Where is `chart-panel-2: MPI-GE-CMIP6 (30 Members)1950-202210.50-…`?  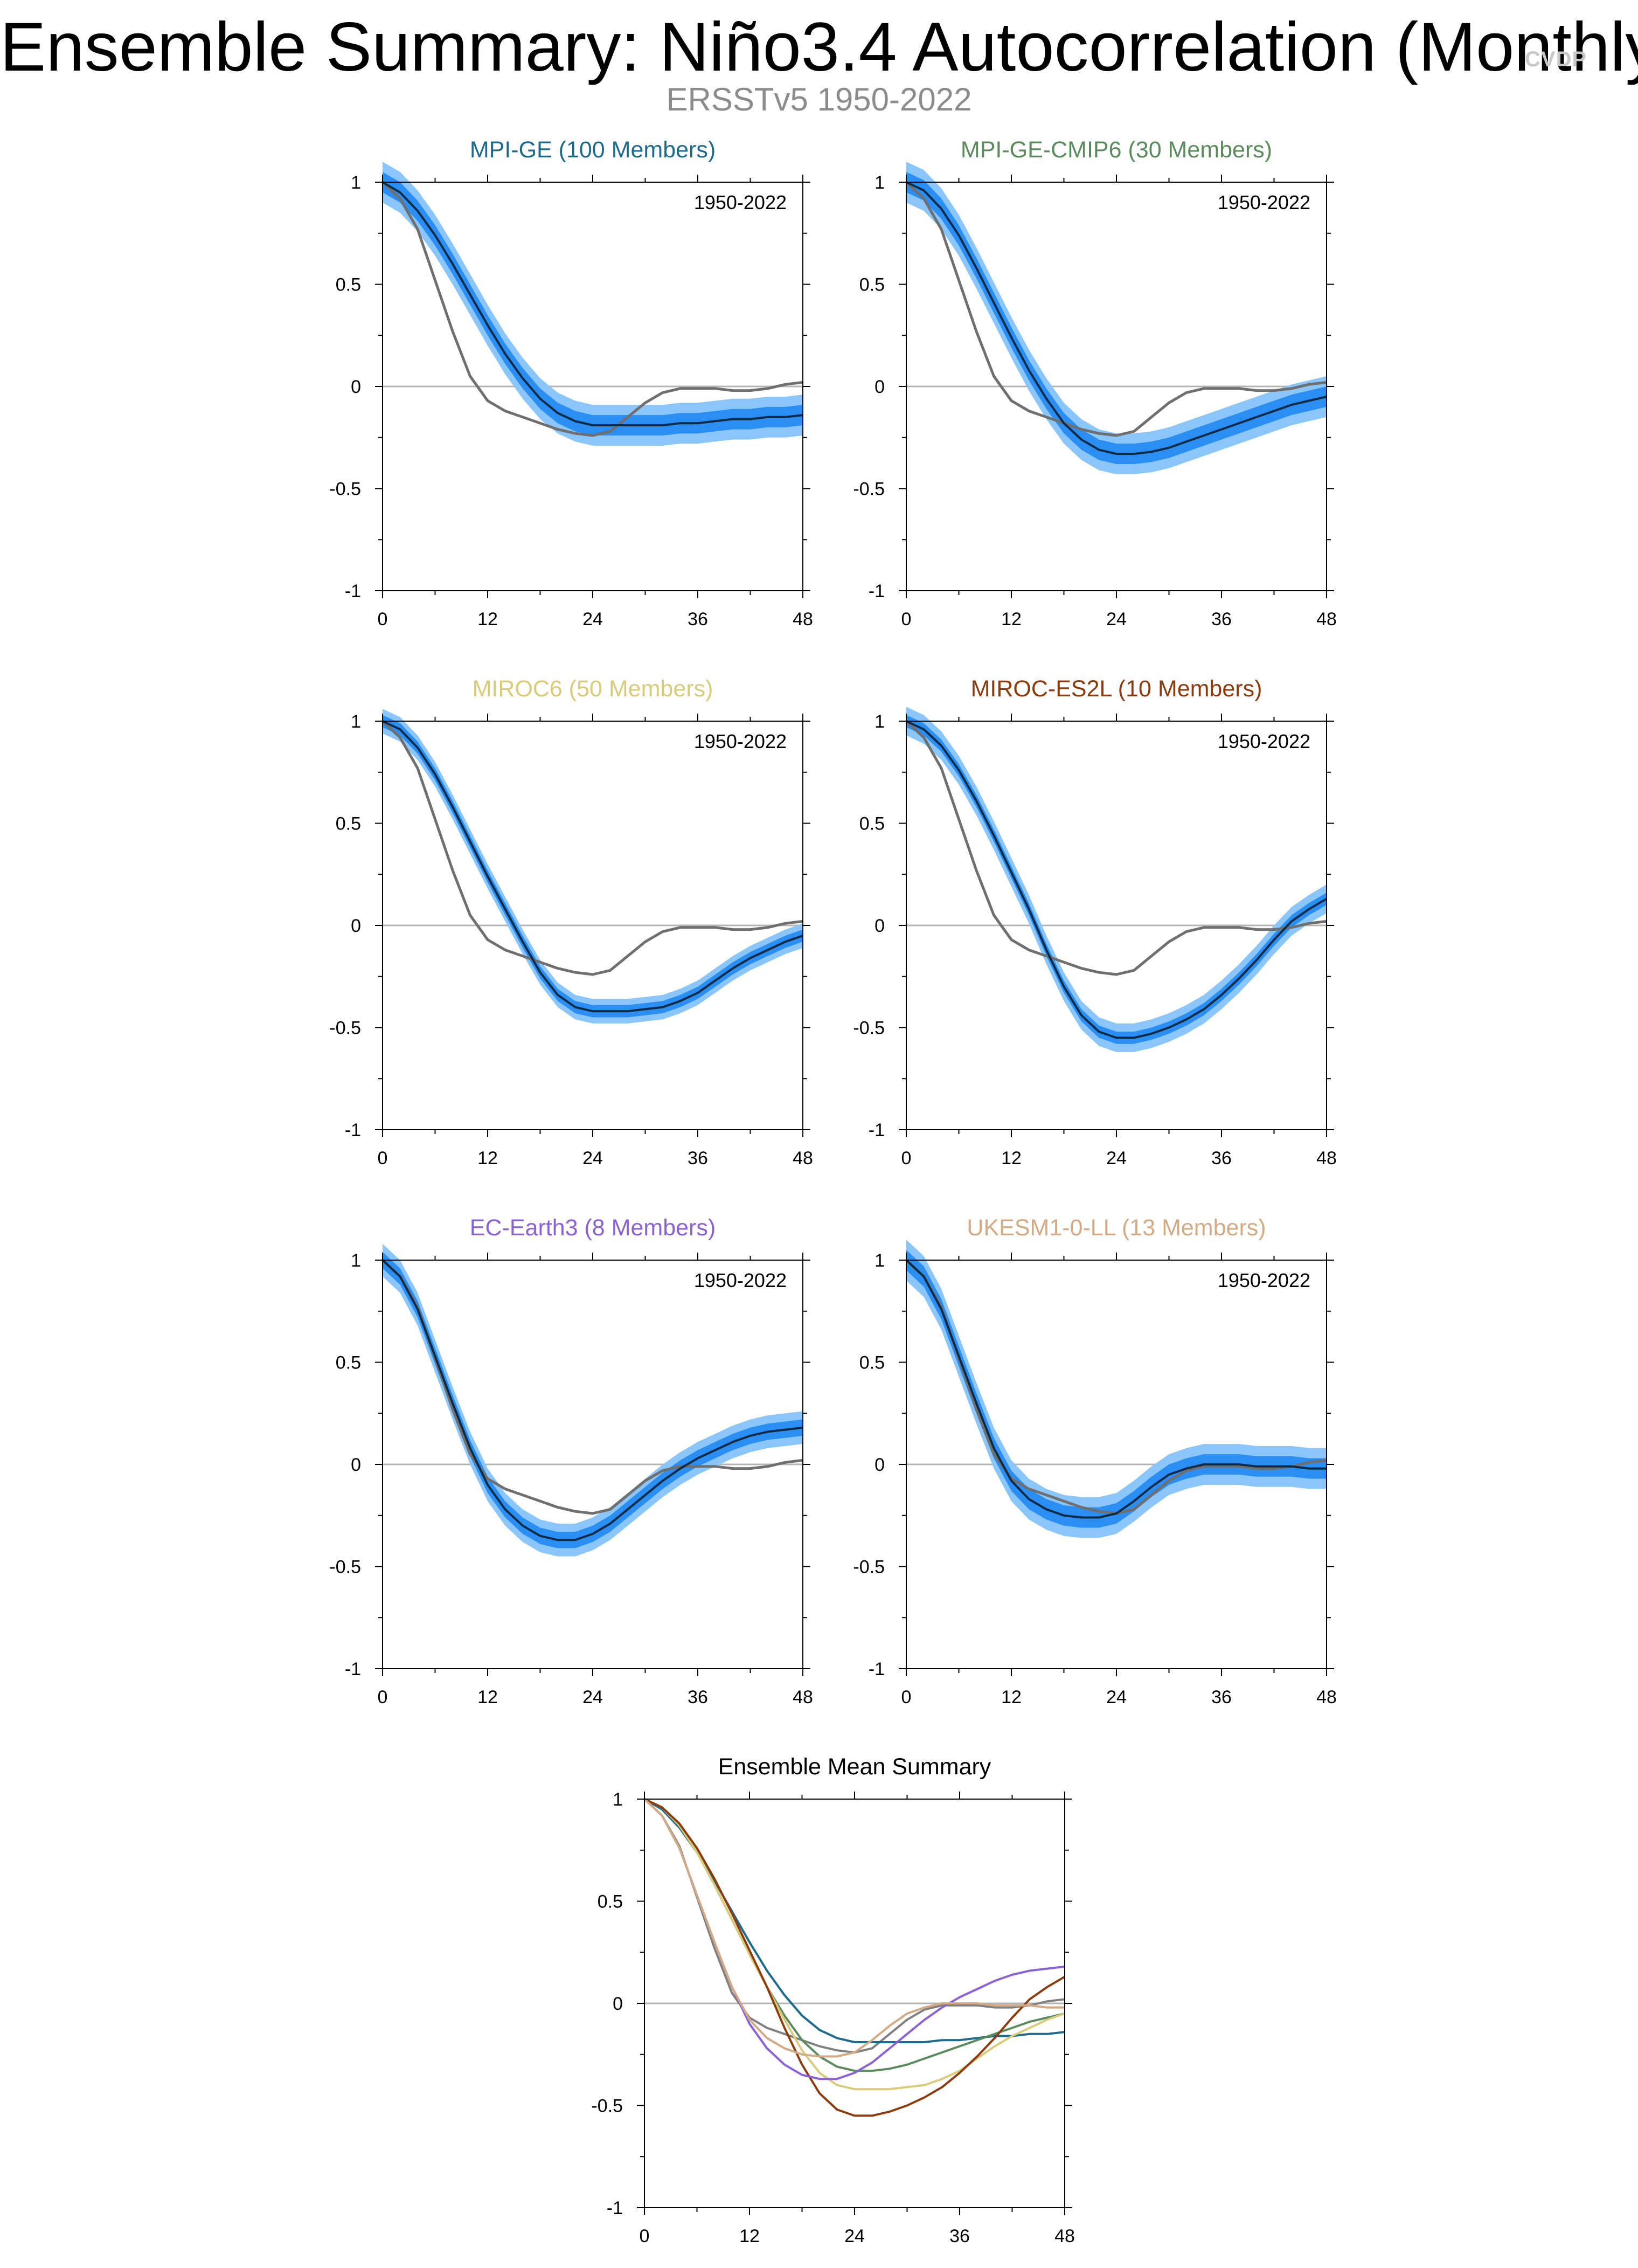
chart-panel-2: MPI-GE-CMIP6 (30 Members)1950-202210.50-… is located at coordinates (1095, 383).